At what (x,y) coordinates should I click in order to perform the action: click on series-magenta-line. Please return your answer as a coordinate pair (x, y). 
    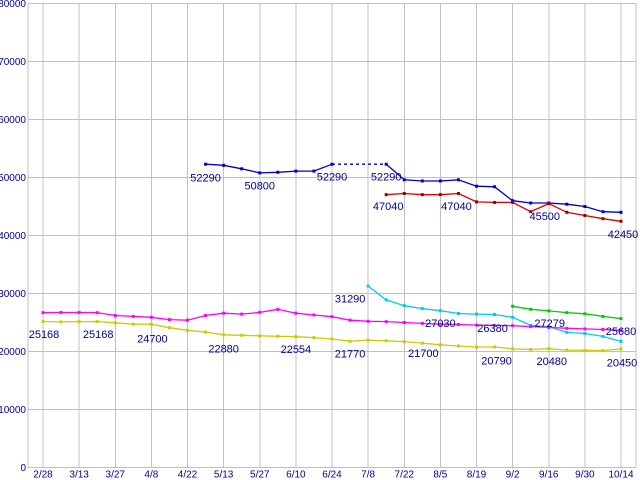
    Looking at the image, I should click on (332, 319).